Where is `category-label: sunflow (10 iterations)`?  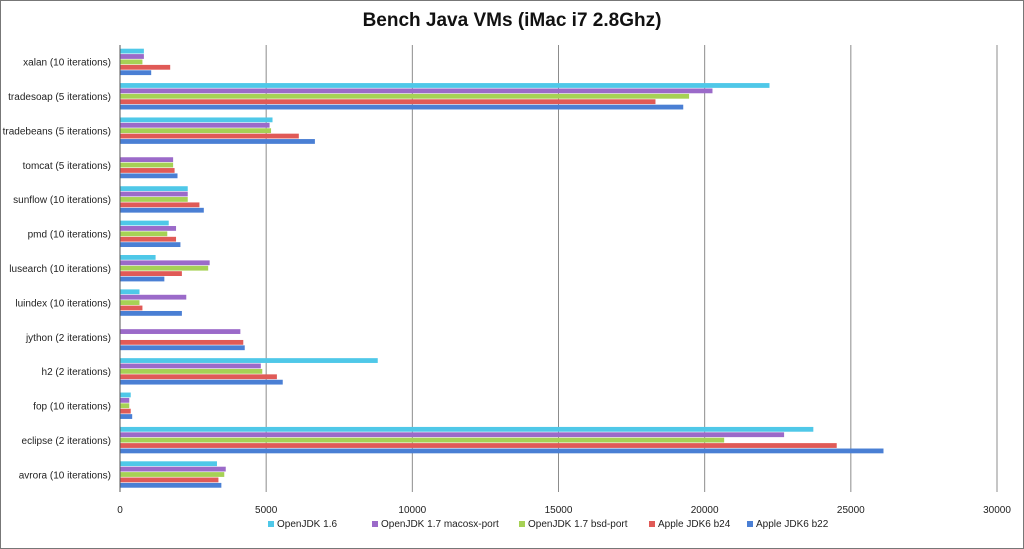
category-label: sunflow (10 iterations) is located at coordinates (62, 200).